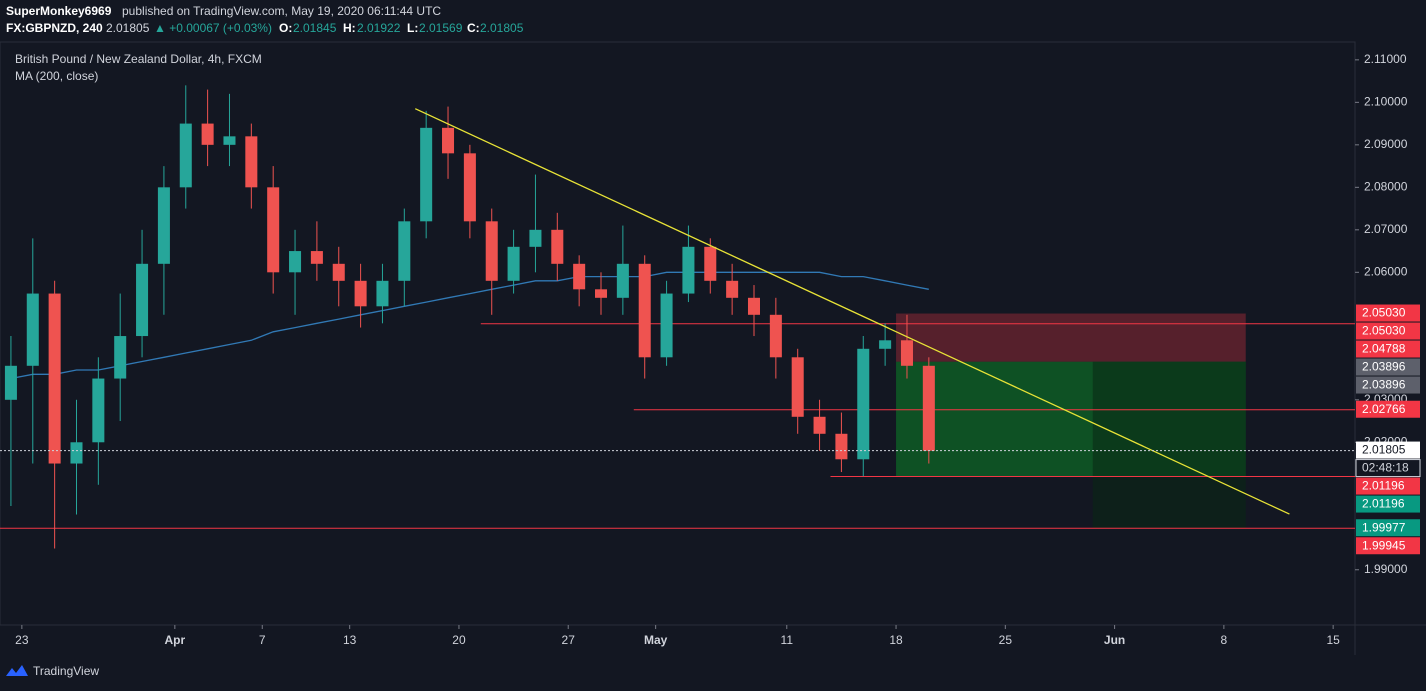 This screenshot has height=691, width=1426. I want to click on y-tick-label: 2.06000, so click(1386, 271).